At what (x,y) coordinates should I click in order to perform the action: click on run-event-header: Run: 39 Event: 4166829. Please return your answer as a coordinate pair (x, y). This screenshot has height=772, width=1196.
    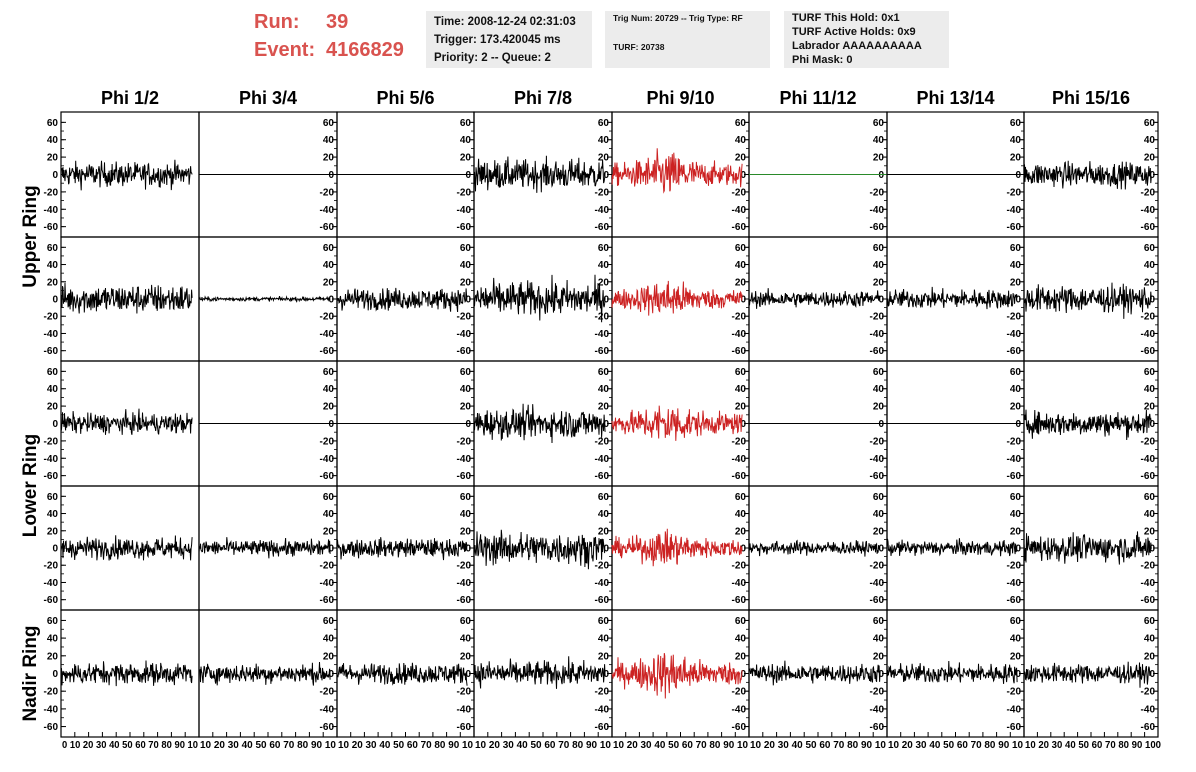
    Looking at the image, I should click on (329, 36).